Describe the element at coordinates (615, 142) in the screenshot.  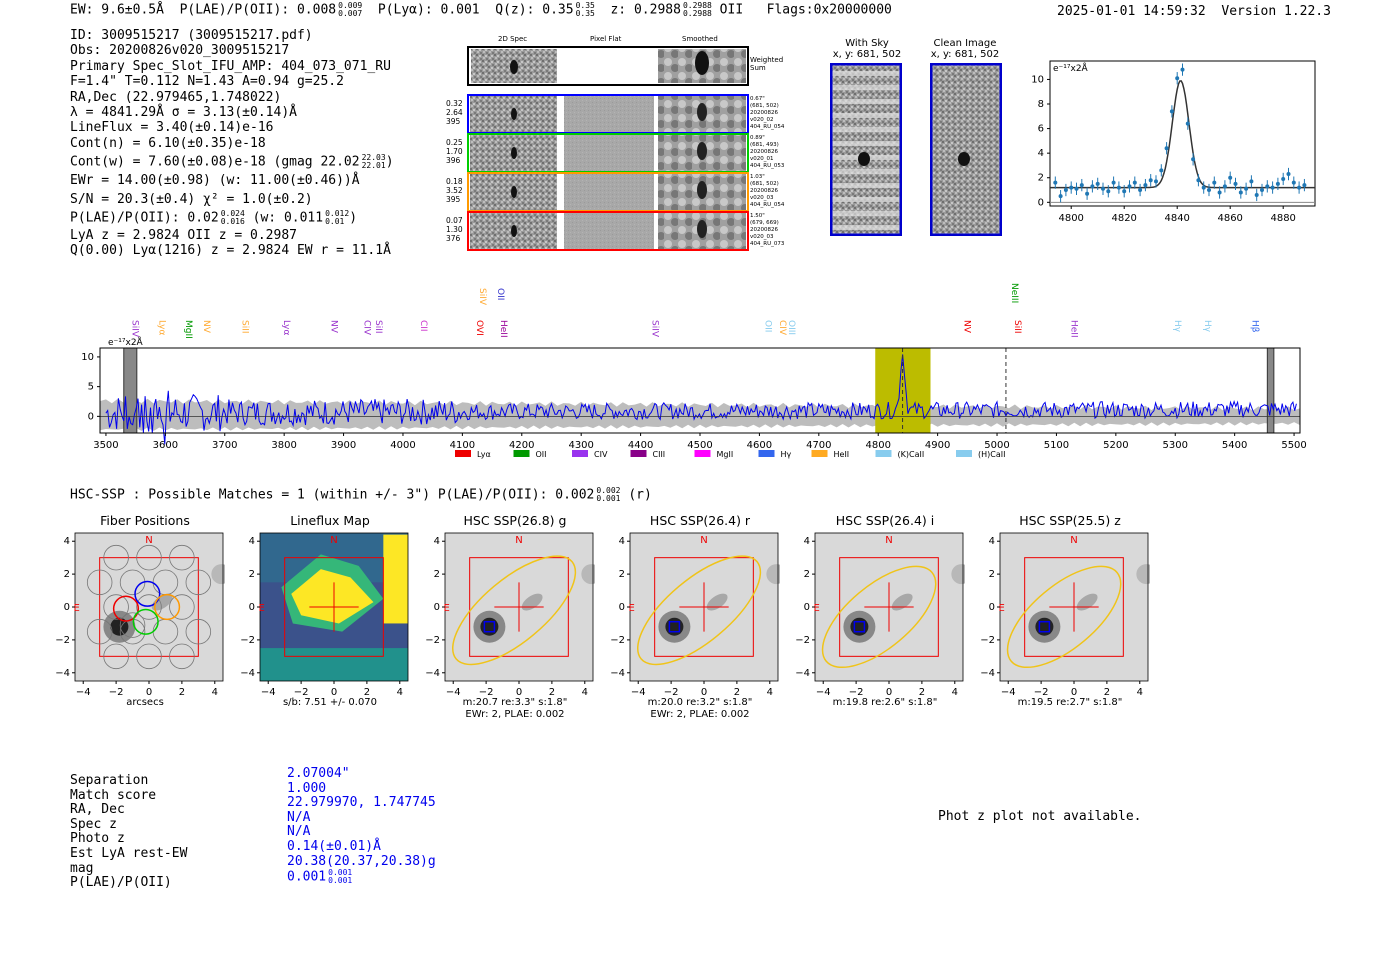
I see `spectra-cutouts: 2D Spec Pixel Flat Smoothed` at that location.